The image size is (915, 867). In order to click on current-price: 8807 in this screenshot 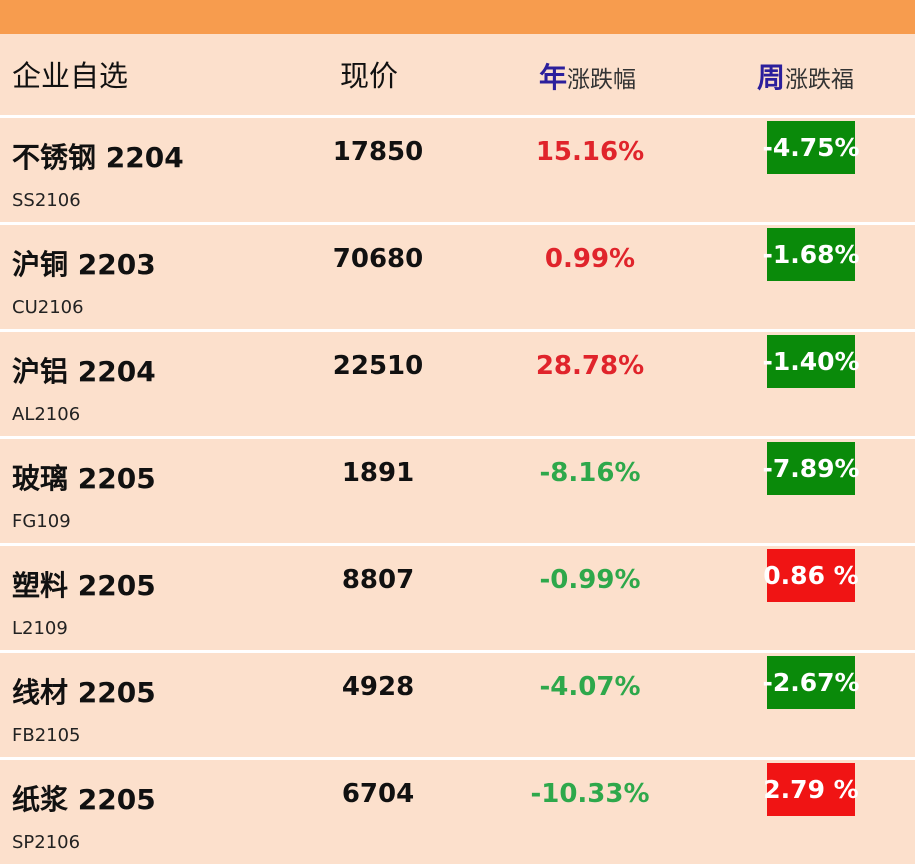, I will do `click(378, 580)`.